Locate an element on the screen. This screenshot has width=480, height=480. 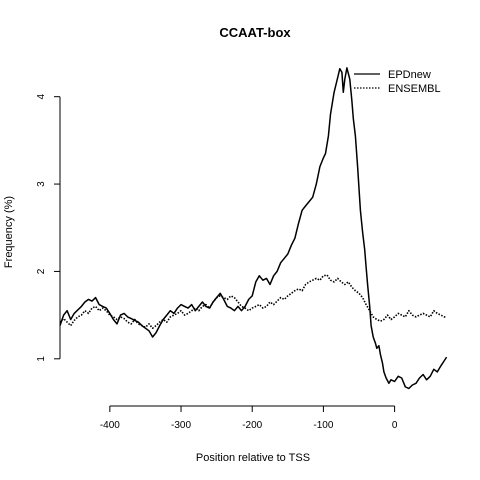
x-tick-label: -400 is located at coordinates (110, 425).